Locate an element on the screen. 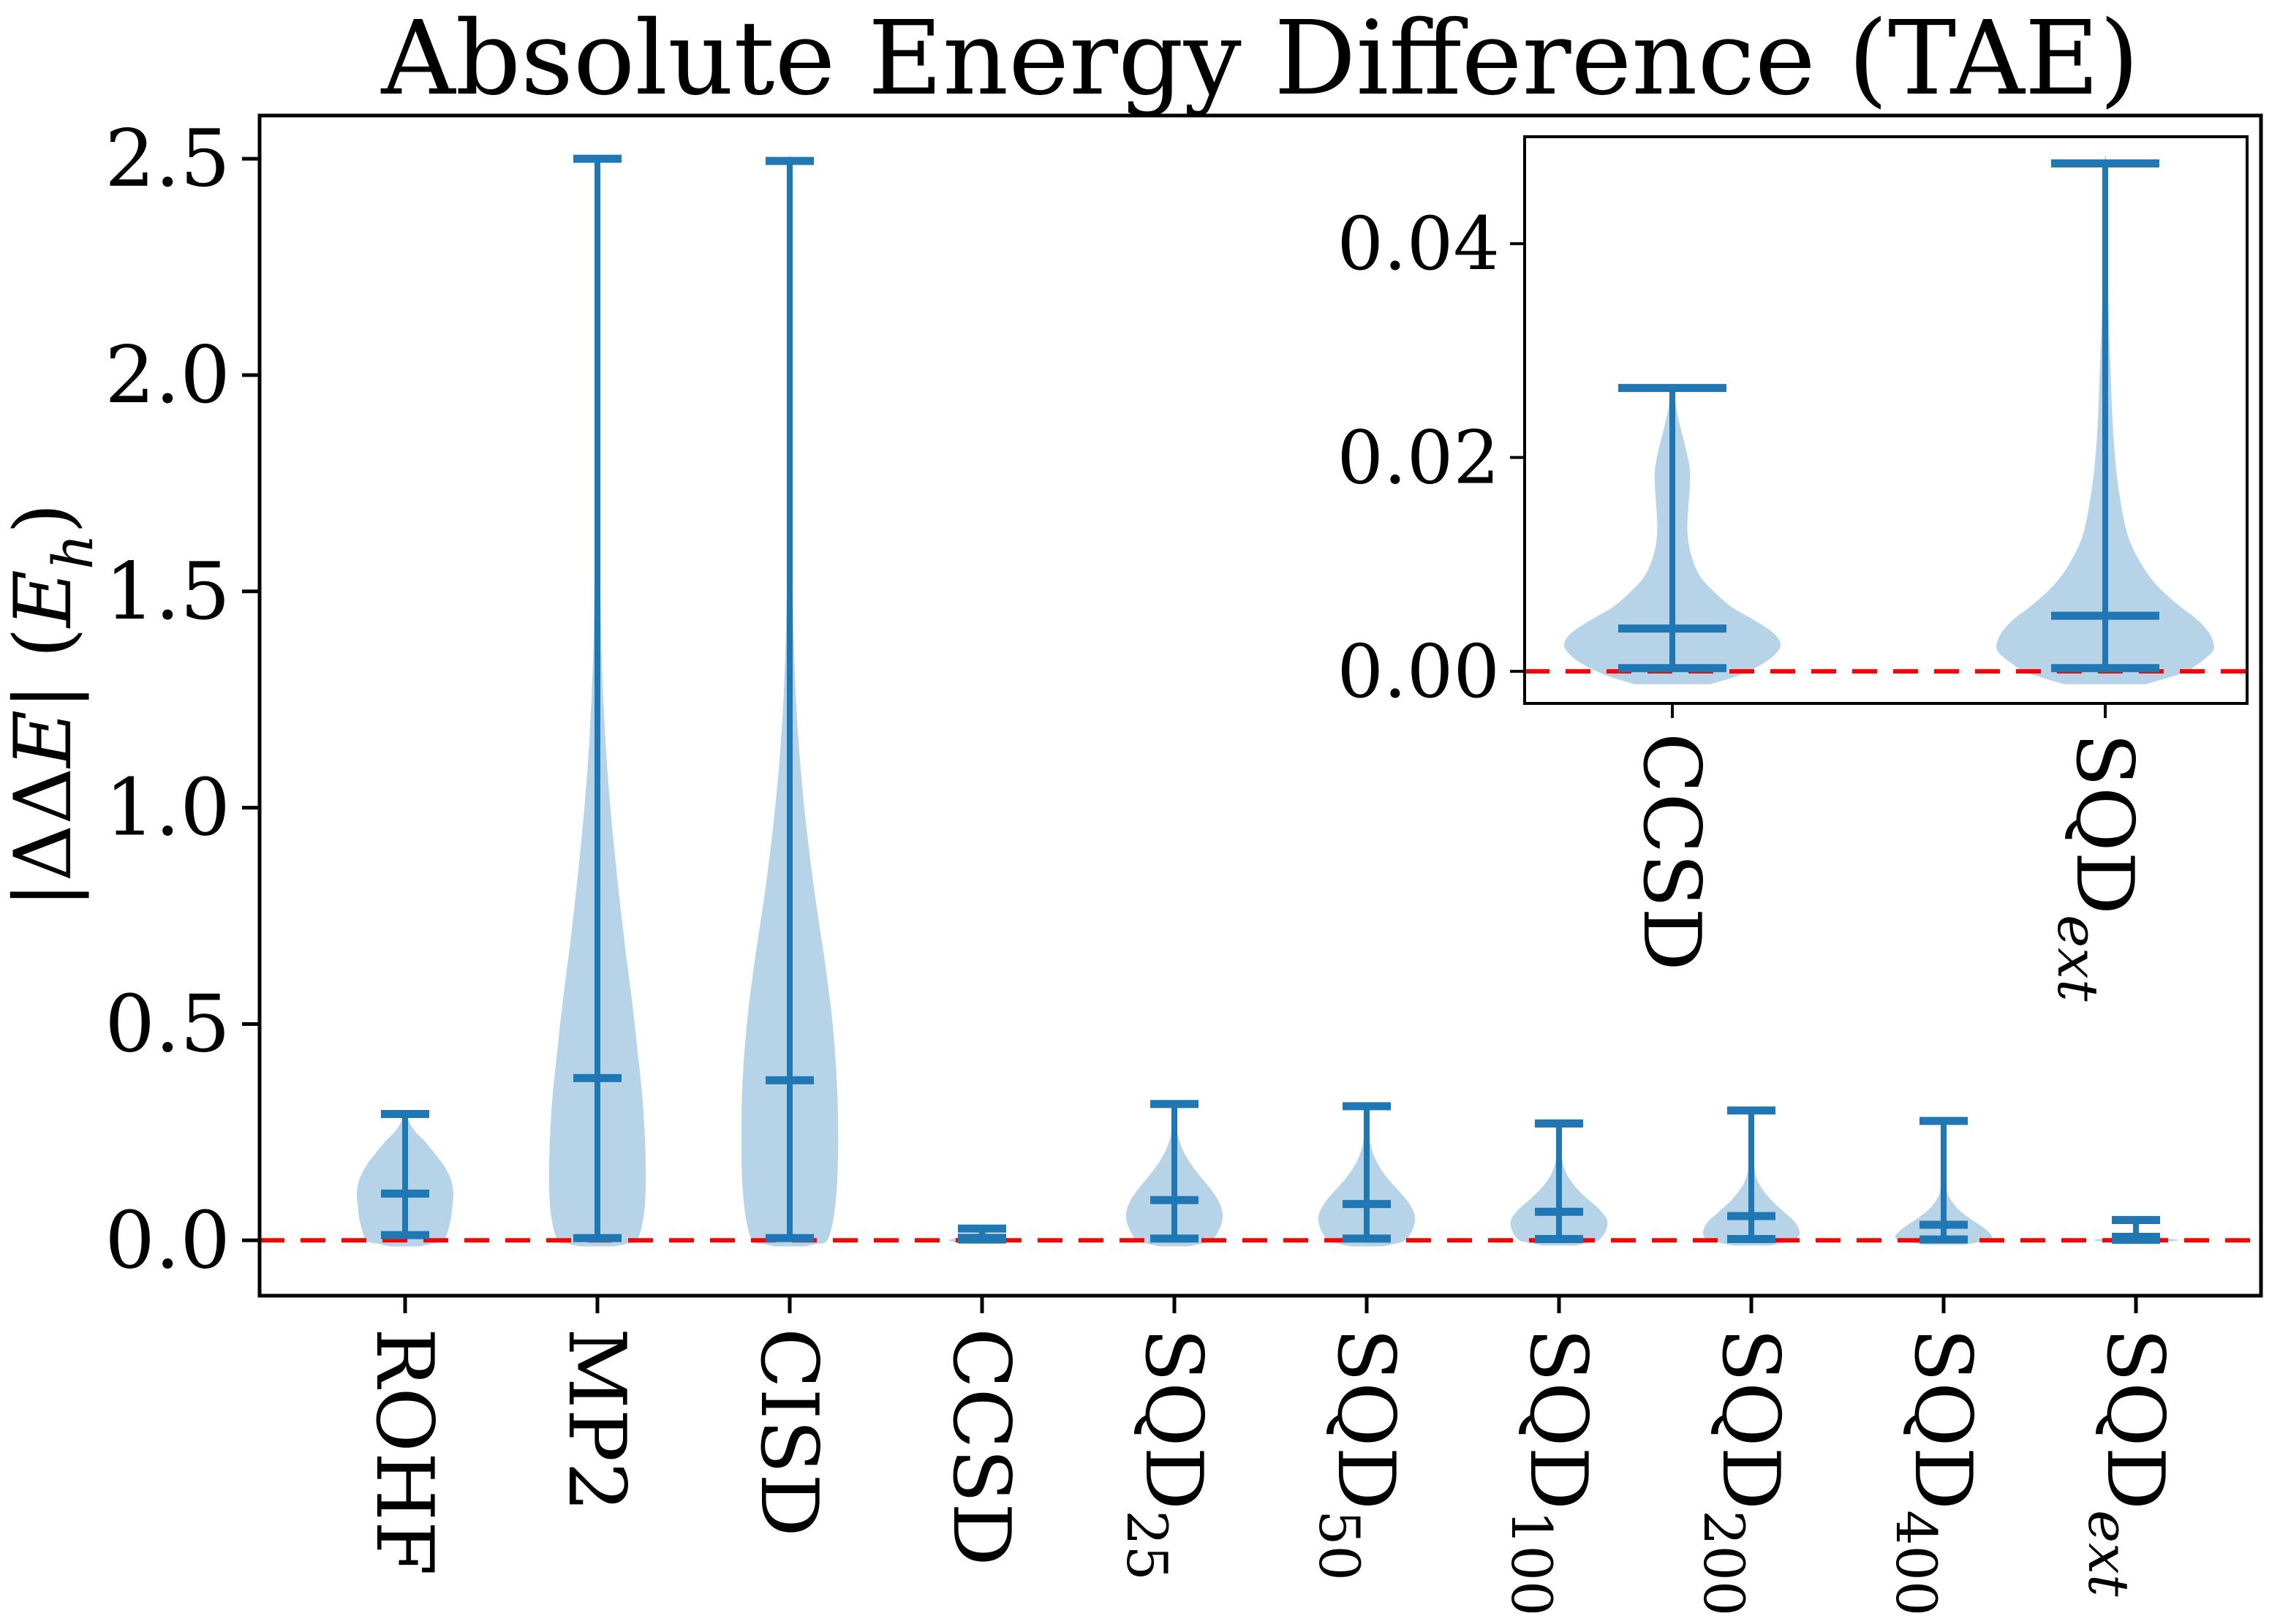  whisker-MP2 is located at coordinates (597, 698).